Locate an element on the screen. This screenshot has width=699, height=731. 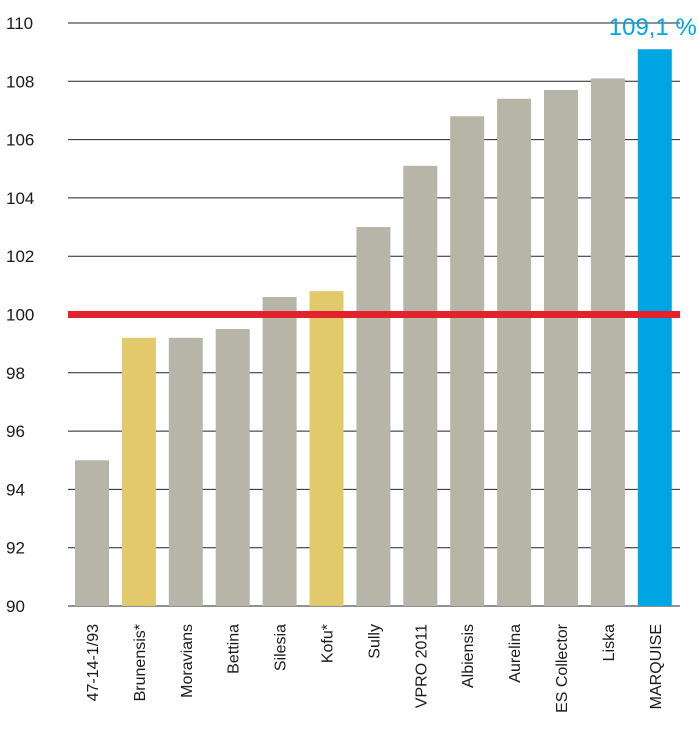
data-label: 109,1 % is located at coordinates (653, 27).